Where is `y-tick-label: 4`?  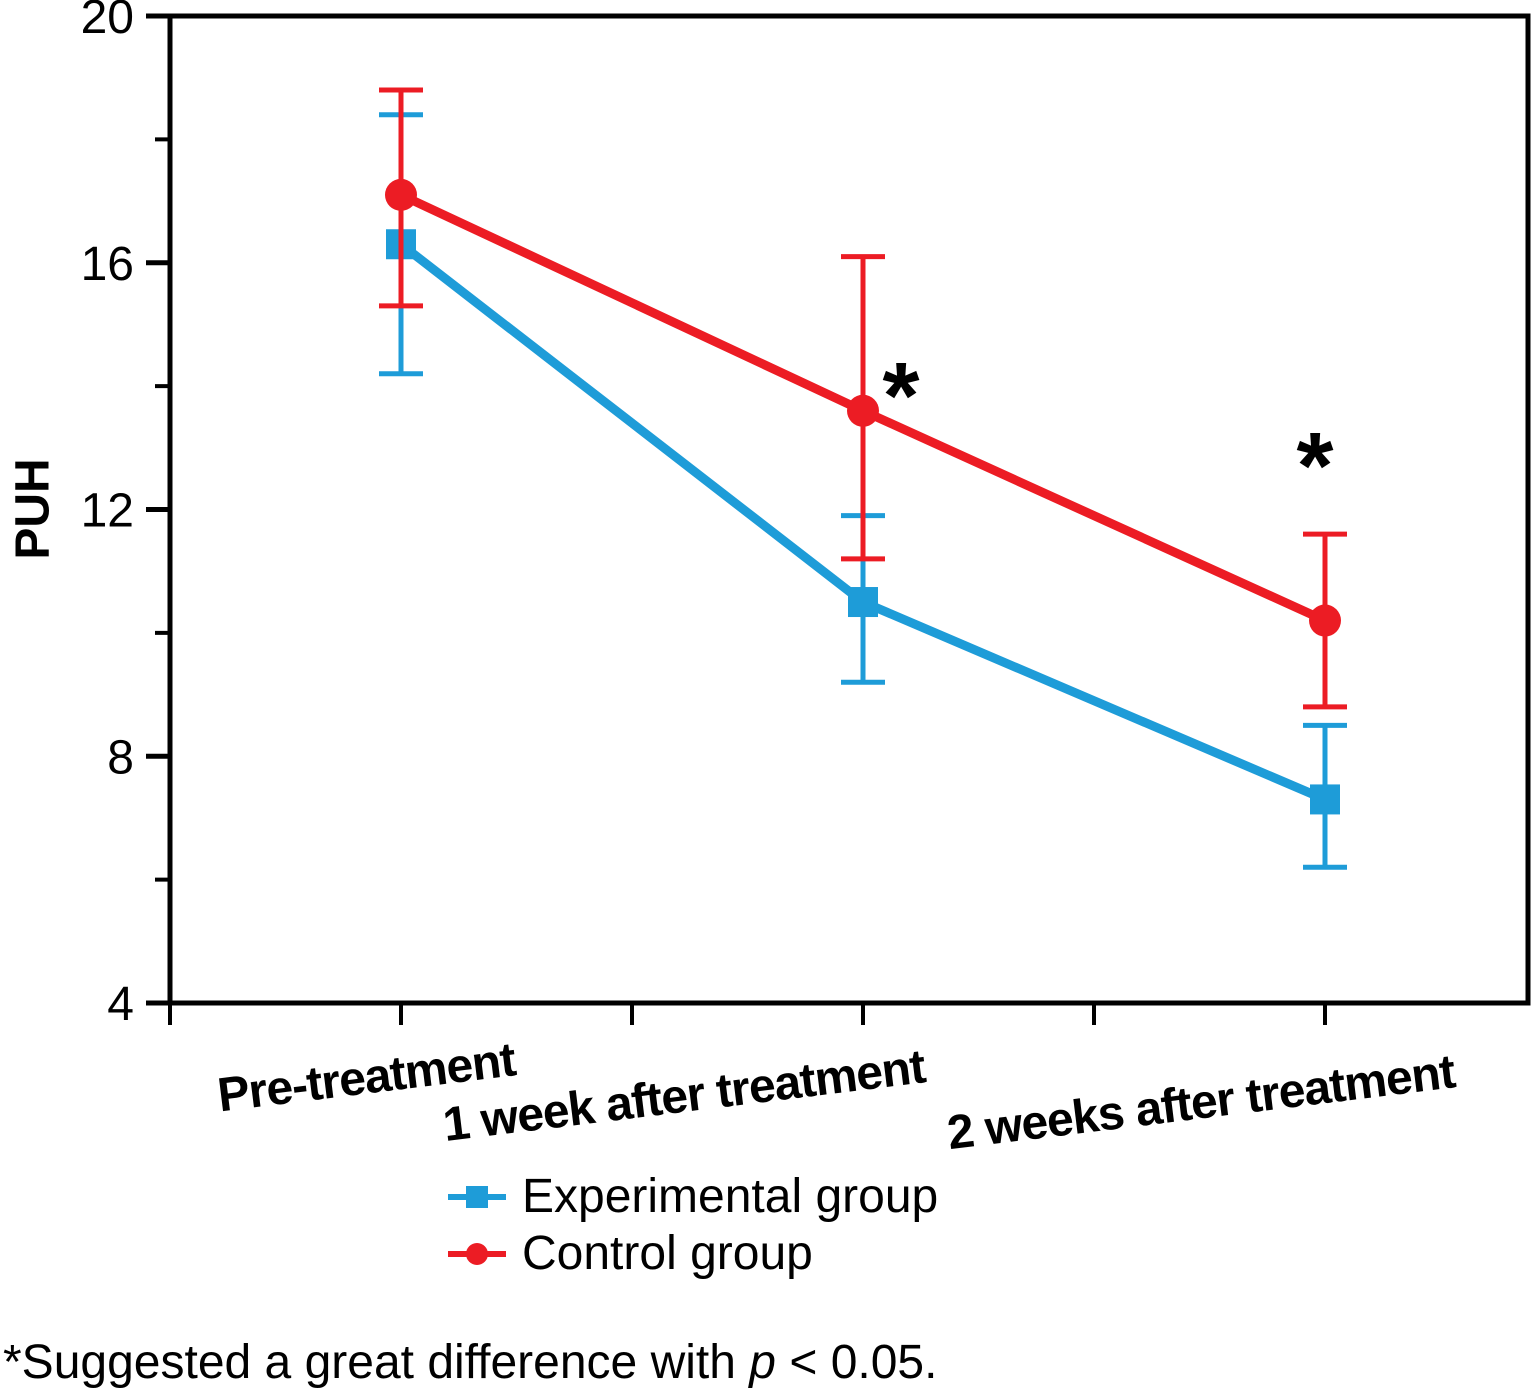 y-tick-label: 4 is located at coordinates (120, 1004).